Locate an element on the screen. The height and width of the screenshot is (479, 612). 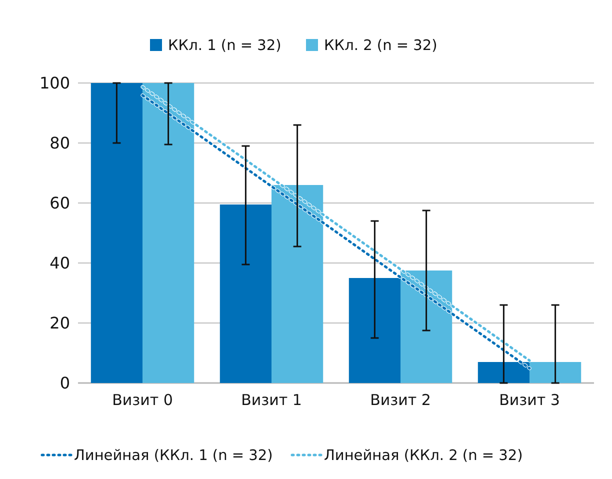
x-tick-label: Визит 0 is located at coordinates (142, 400).